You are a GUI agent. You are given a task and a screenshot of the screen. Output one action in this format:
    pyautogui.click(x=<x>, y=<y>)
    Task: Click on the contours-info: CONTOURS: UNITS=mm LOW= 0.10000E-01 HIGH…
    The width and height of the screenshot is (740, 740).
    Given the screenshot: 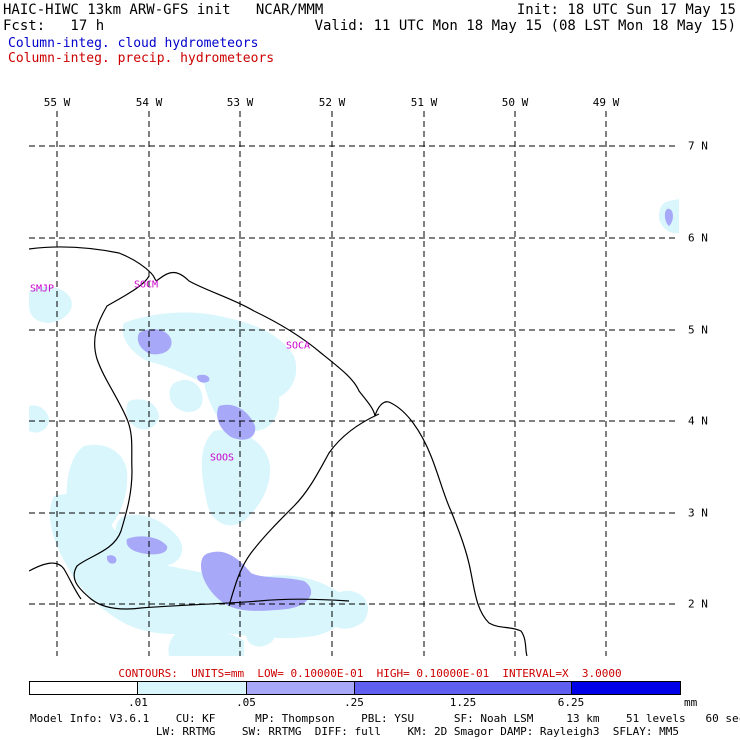 What is the action you would take?
    pyautogui.click(x=370, y=673)
    